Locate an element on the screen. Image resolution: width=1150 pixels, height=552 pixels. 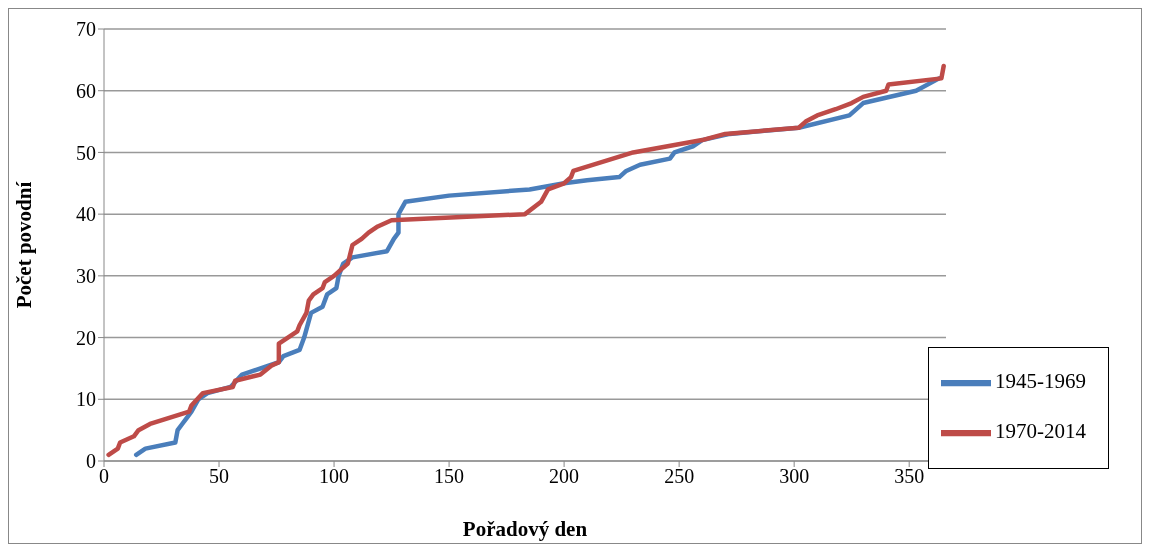
y-tick-label: 10 is located at coordinates (86, 399).